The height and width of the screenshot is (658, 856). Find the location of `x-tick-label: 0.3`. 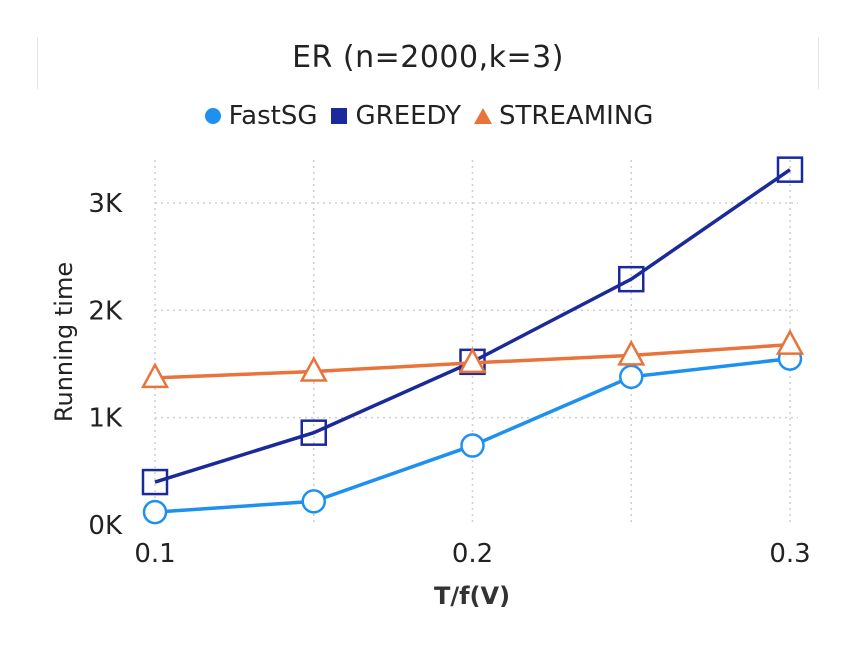

x-tick-label: 0.3 is located at coordinates (789, 554).